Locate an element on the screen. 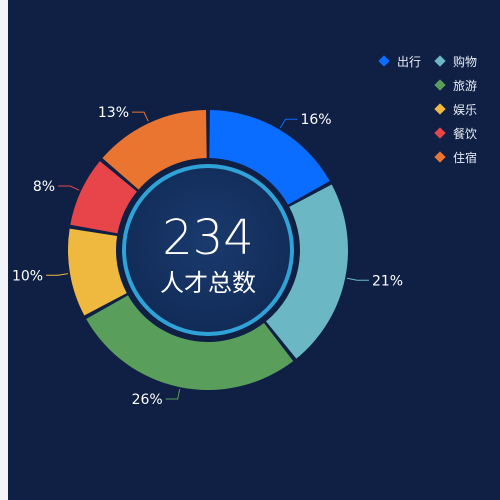  legend-label: 购物 is located at coordinates (465, 61).